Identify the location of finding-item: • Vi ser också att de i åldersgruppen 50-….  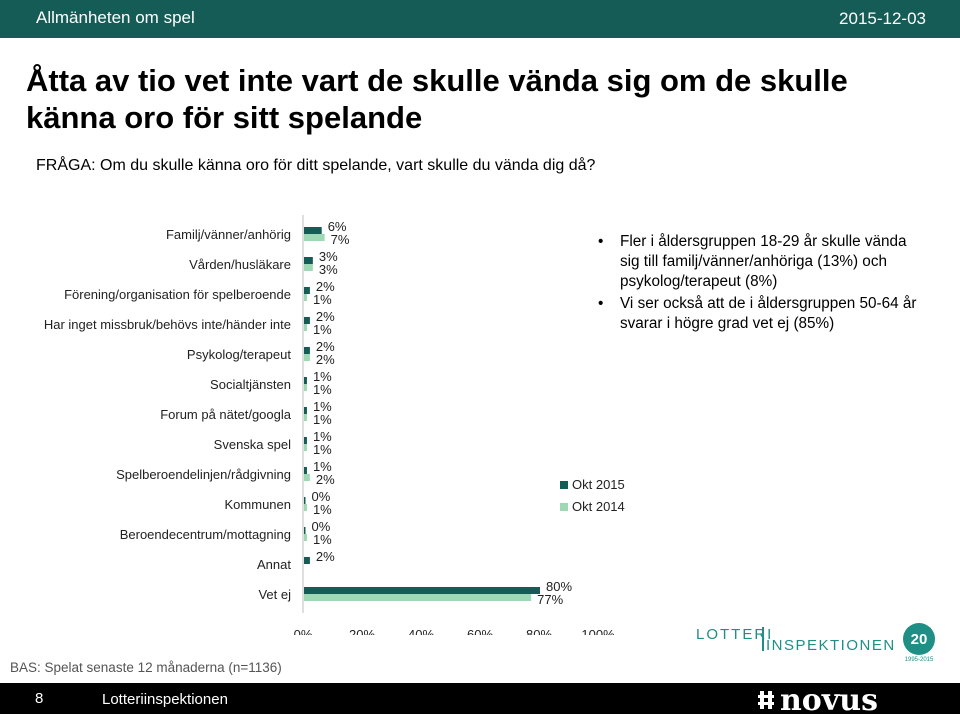
(763, 314).